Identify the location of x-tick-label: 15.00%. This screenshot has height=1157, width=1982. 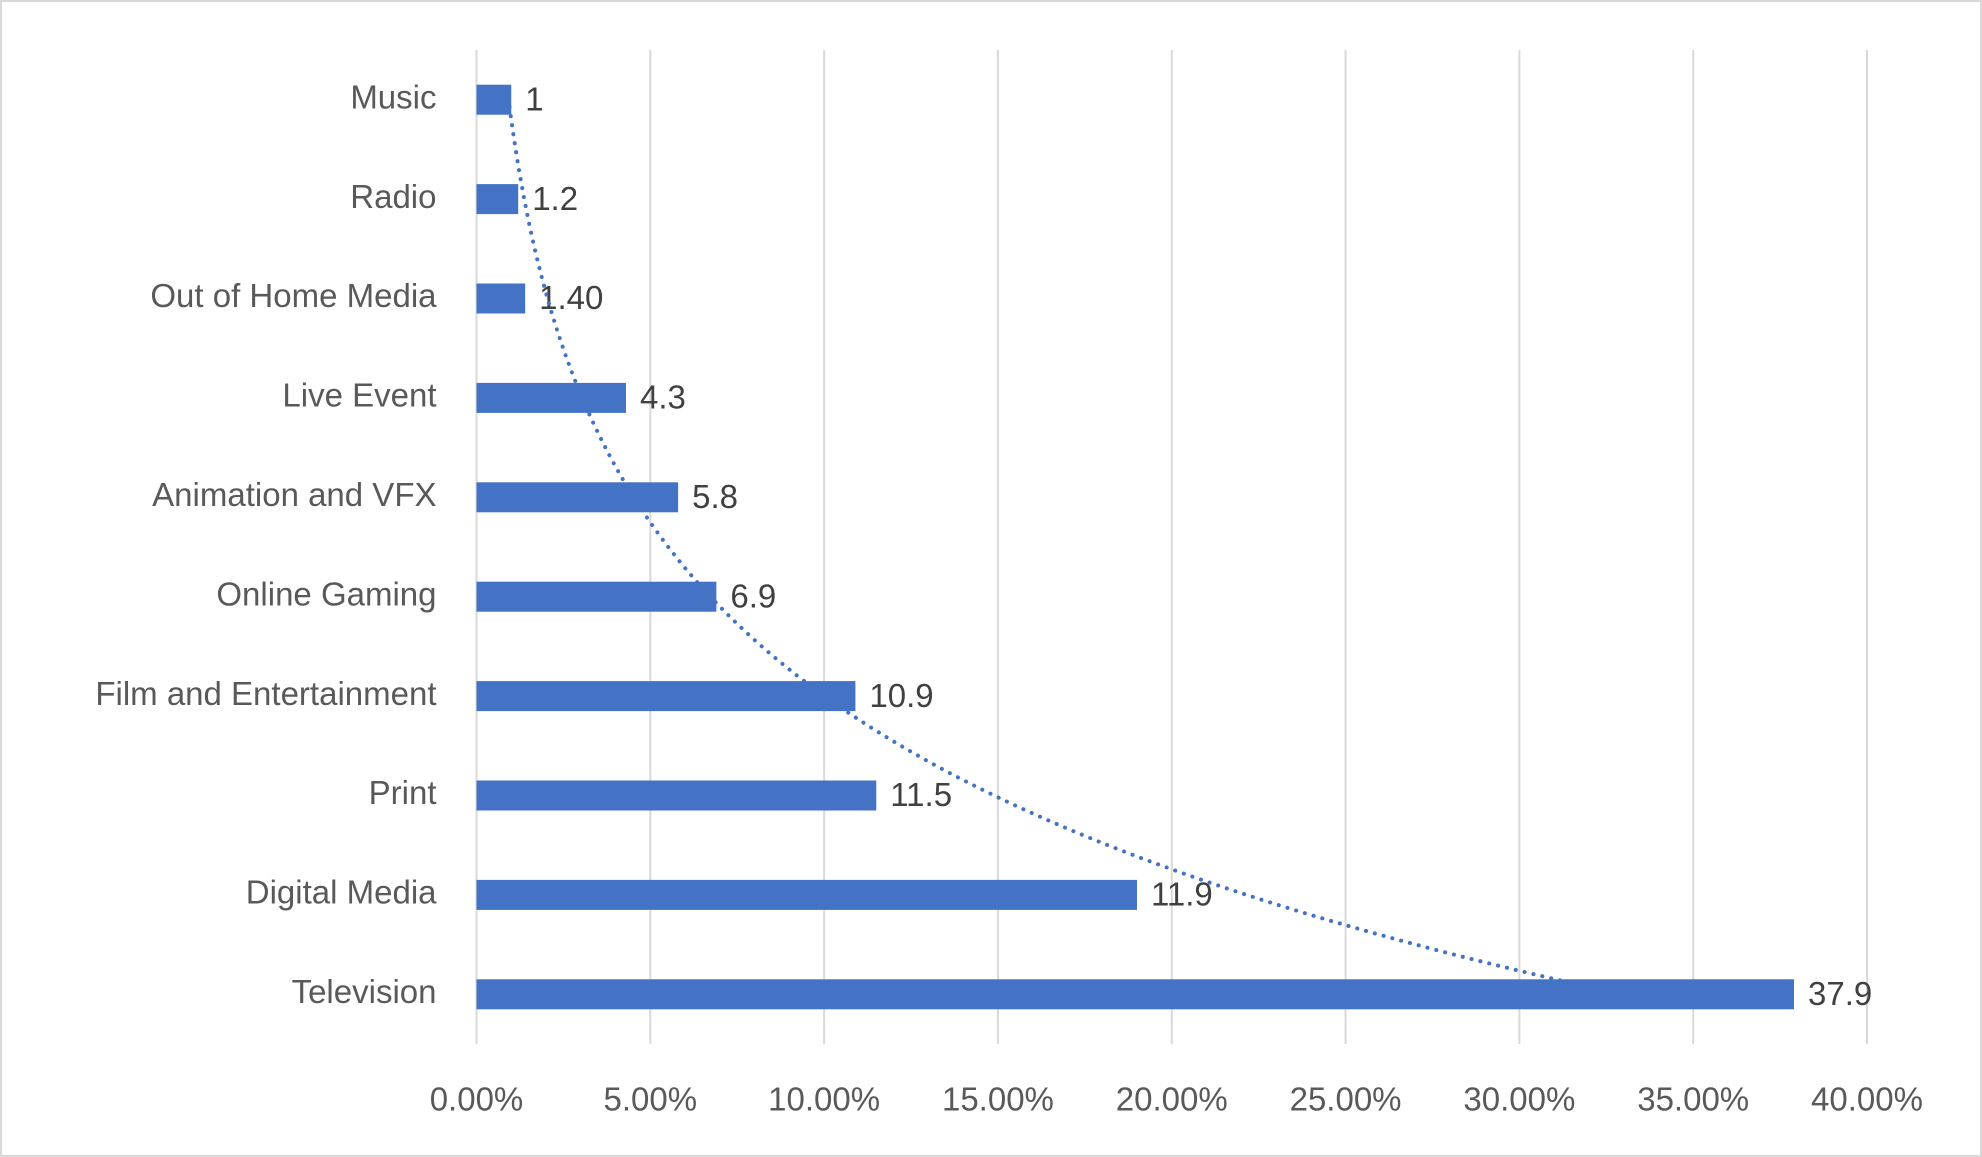
(998, 1099).